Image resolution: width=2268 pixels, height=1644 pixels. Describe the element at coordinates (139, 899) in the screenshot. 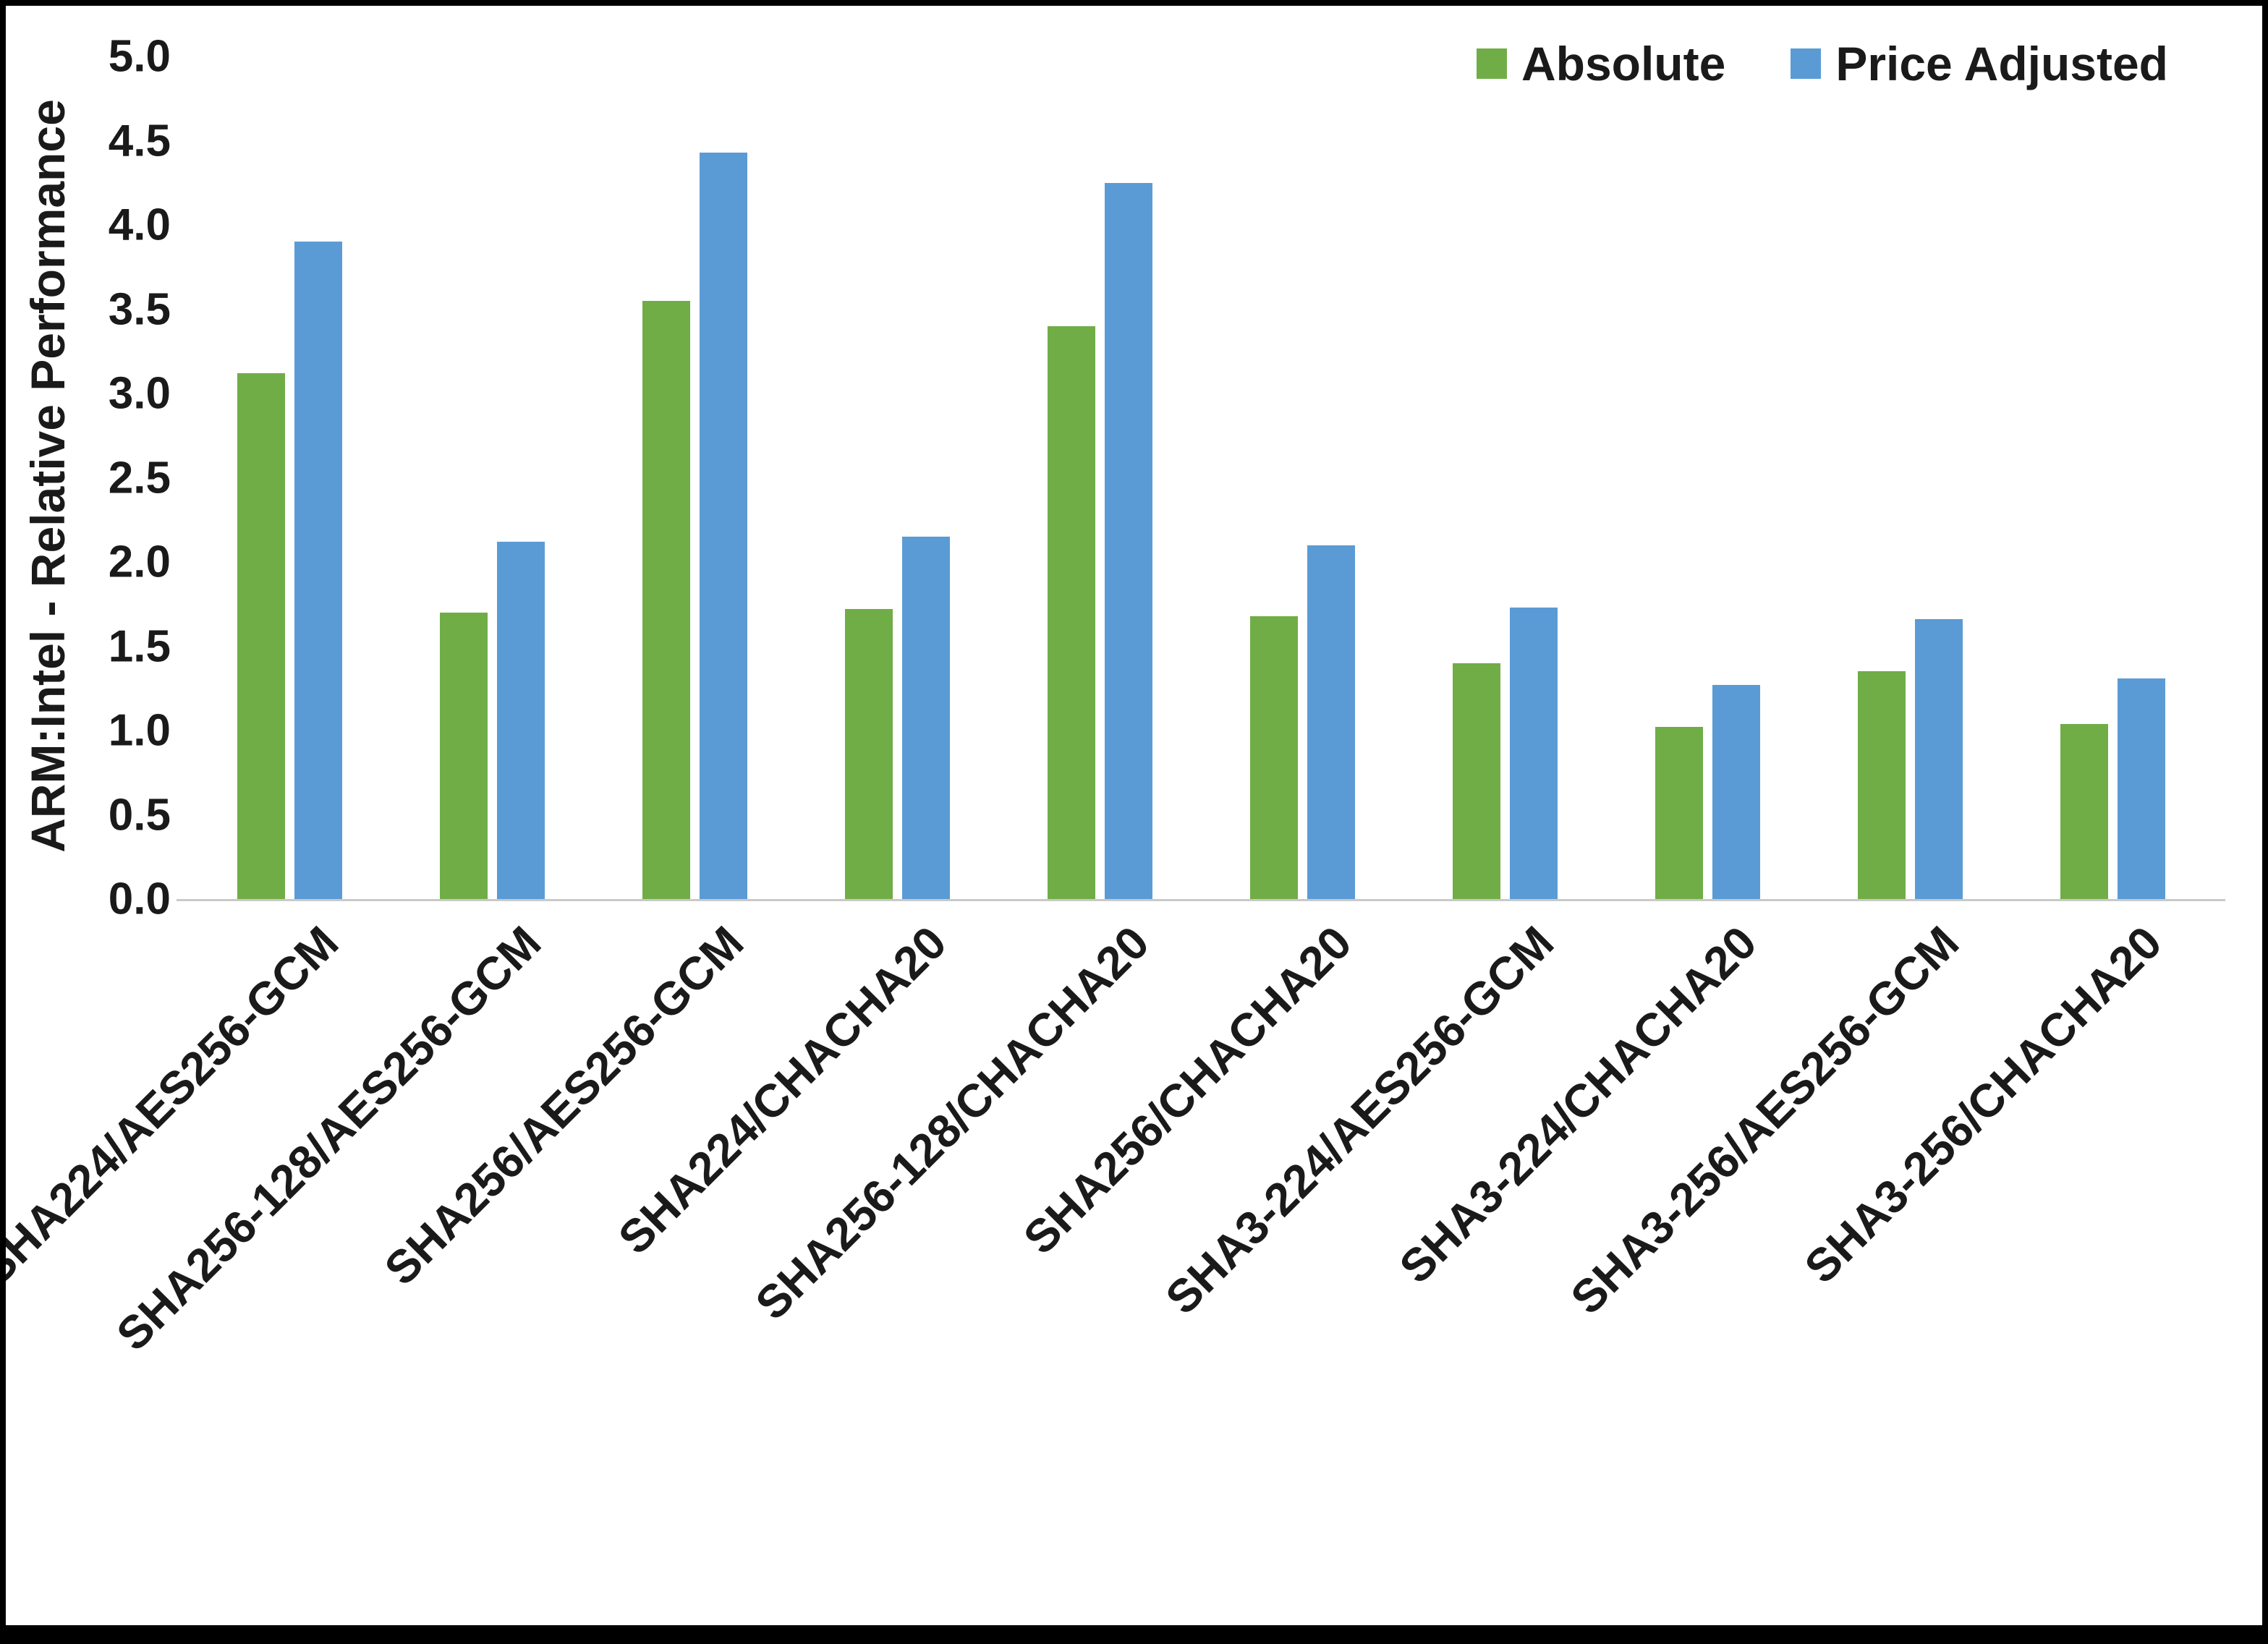

I see `y-tick-label: 0.0` at that location.